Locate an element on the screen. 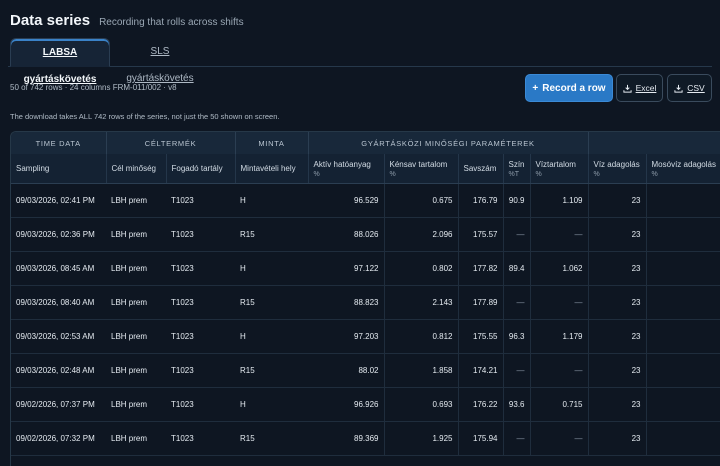  csv-download-button: CSV is located at coordinates (689, 88).